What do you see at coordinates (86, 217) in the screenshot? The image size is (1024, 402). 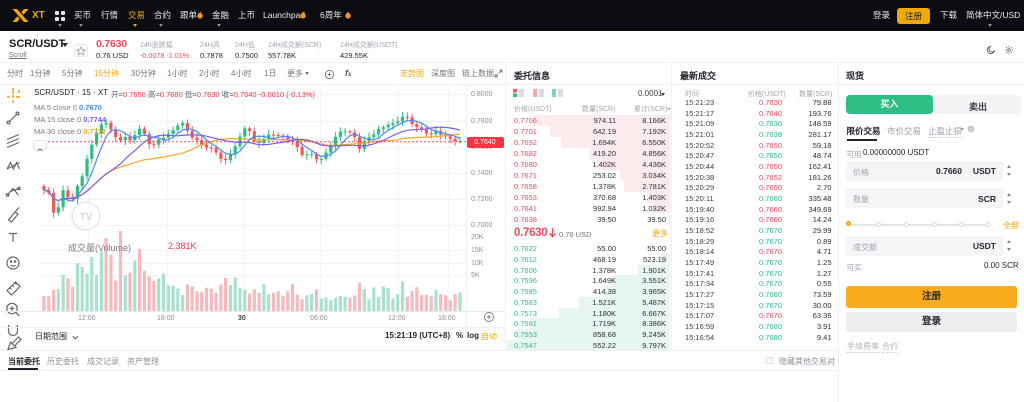 I see `svg-text: TV` at bounding box center [86, 217].